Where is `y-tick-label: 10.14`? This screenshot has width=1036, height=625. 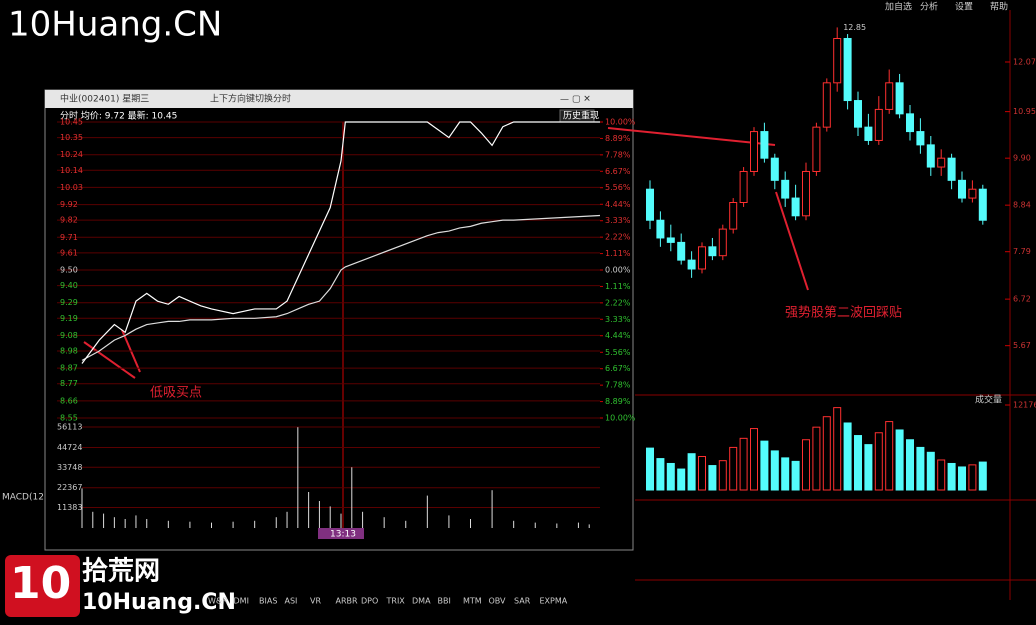 y-tick-label: 10.14 is located at coordinates (71, 170).